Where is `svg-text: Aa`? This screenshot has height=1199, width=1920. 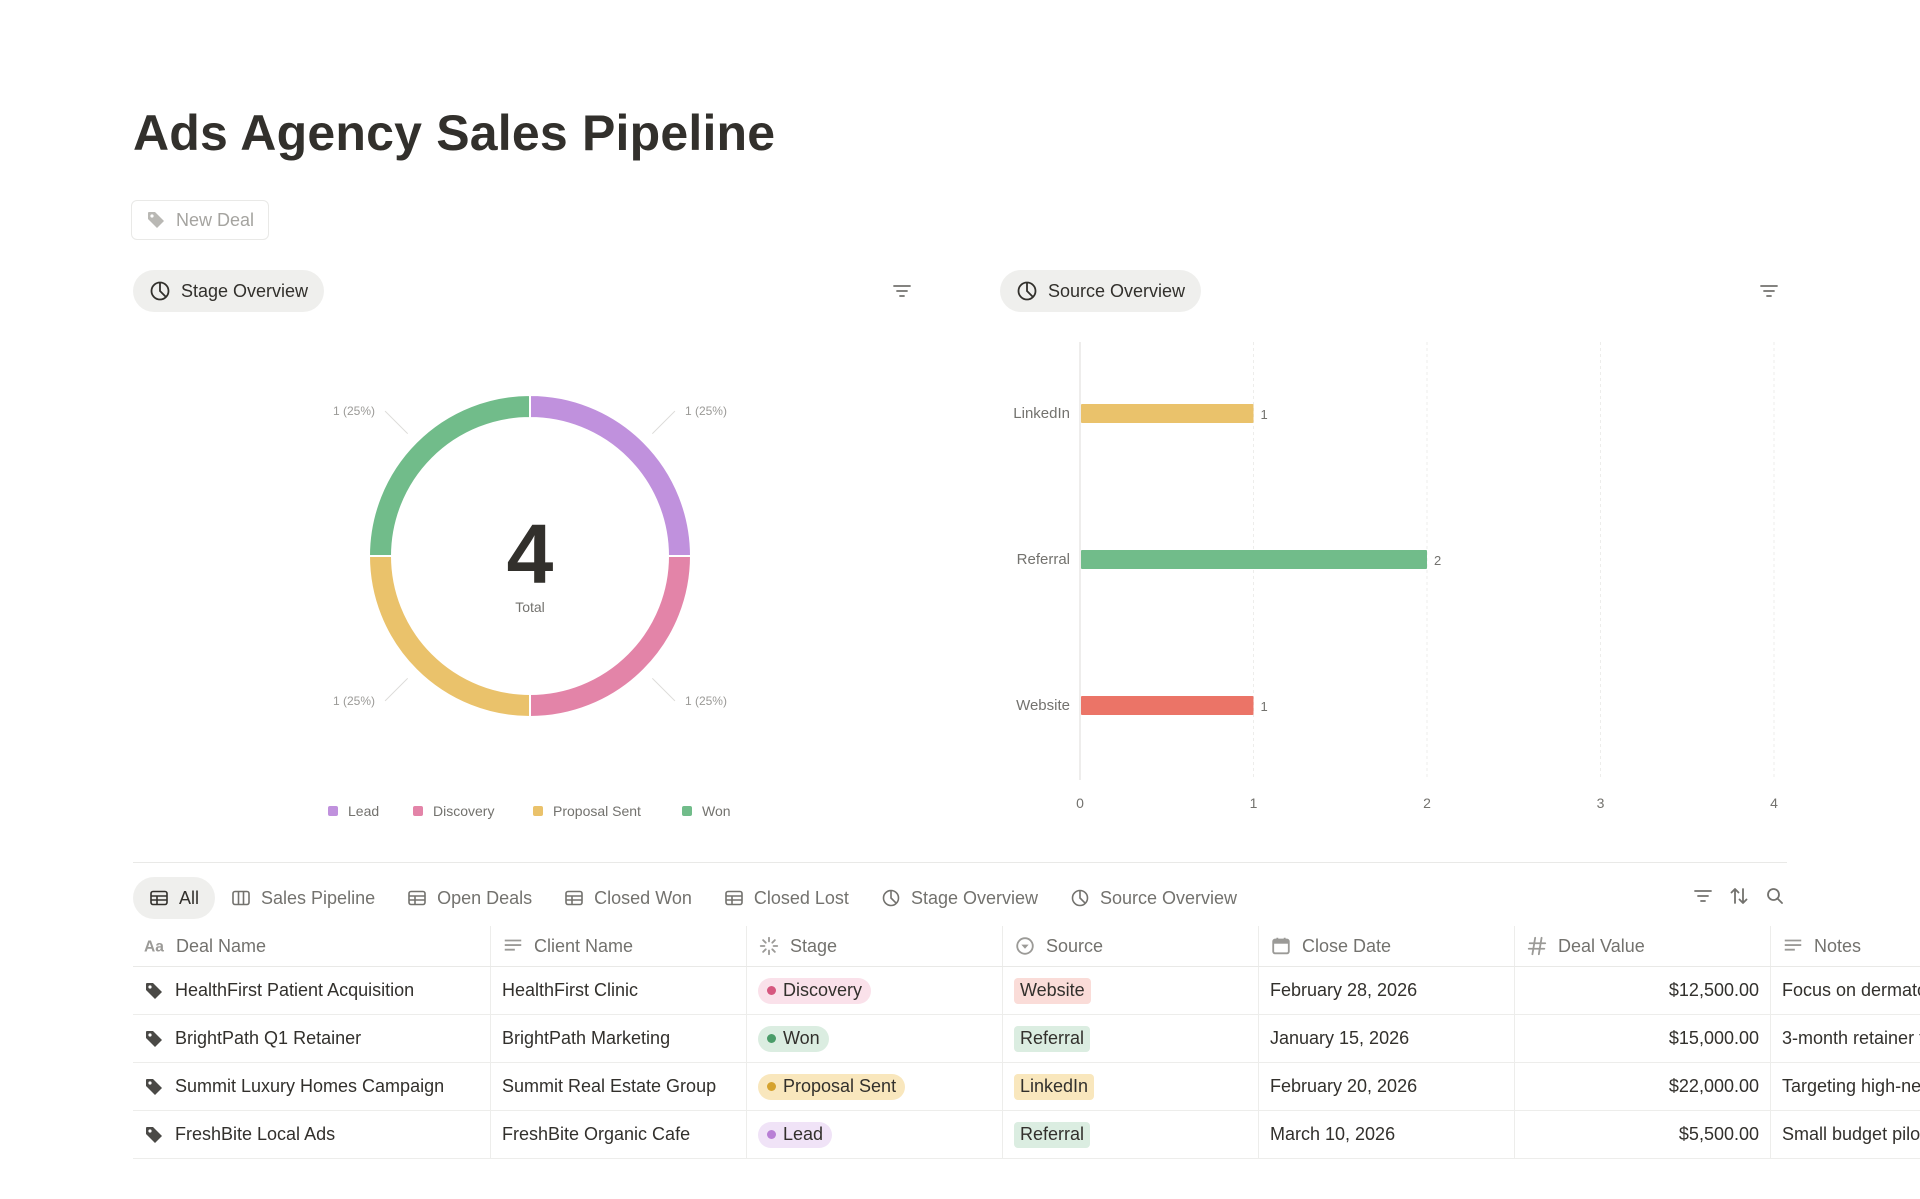
svg-text: Aa is located at coordinates (154, 947).